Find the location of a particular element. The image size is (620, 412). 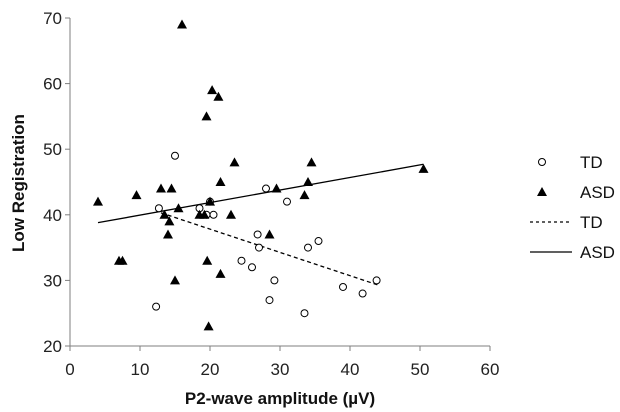

x-tick-label: 20 is located at coordinates (210, 369).